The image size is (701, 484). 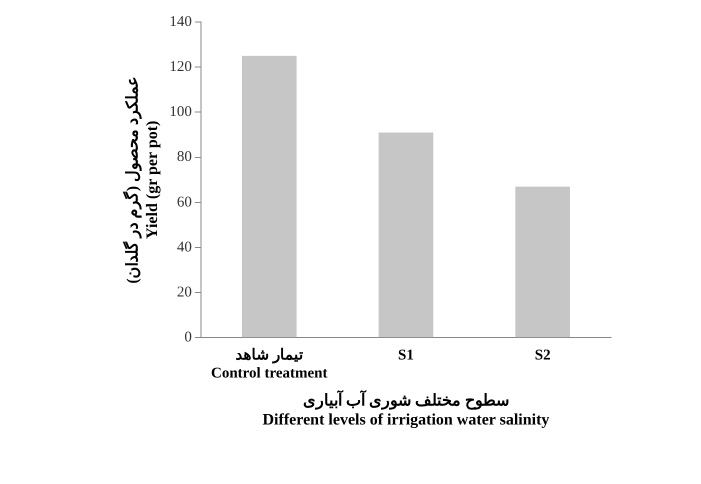 What do you see at coordinates (184, 292) in the screenshot?
I see `y-tick-label: 20` at bounding box center [184, 292].